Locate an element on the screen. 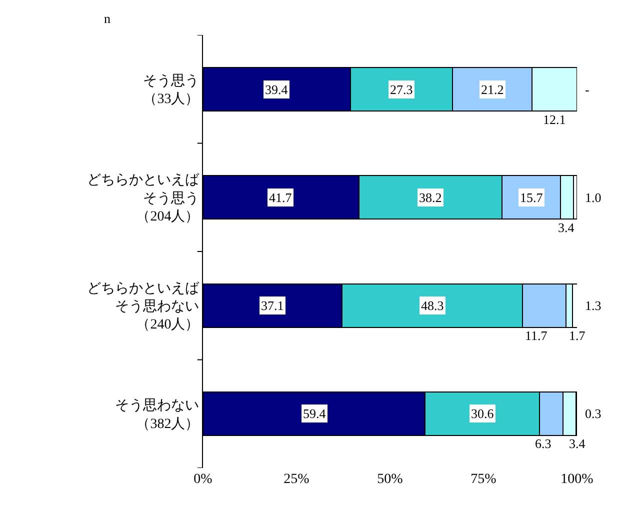 Image resolution: width=638 pixels, height=510 pixels. data-label: 59.4 is located at coordinates (314, 413).